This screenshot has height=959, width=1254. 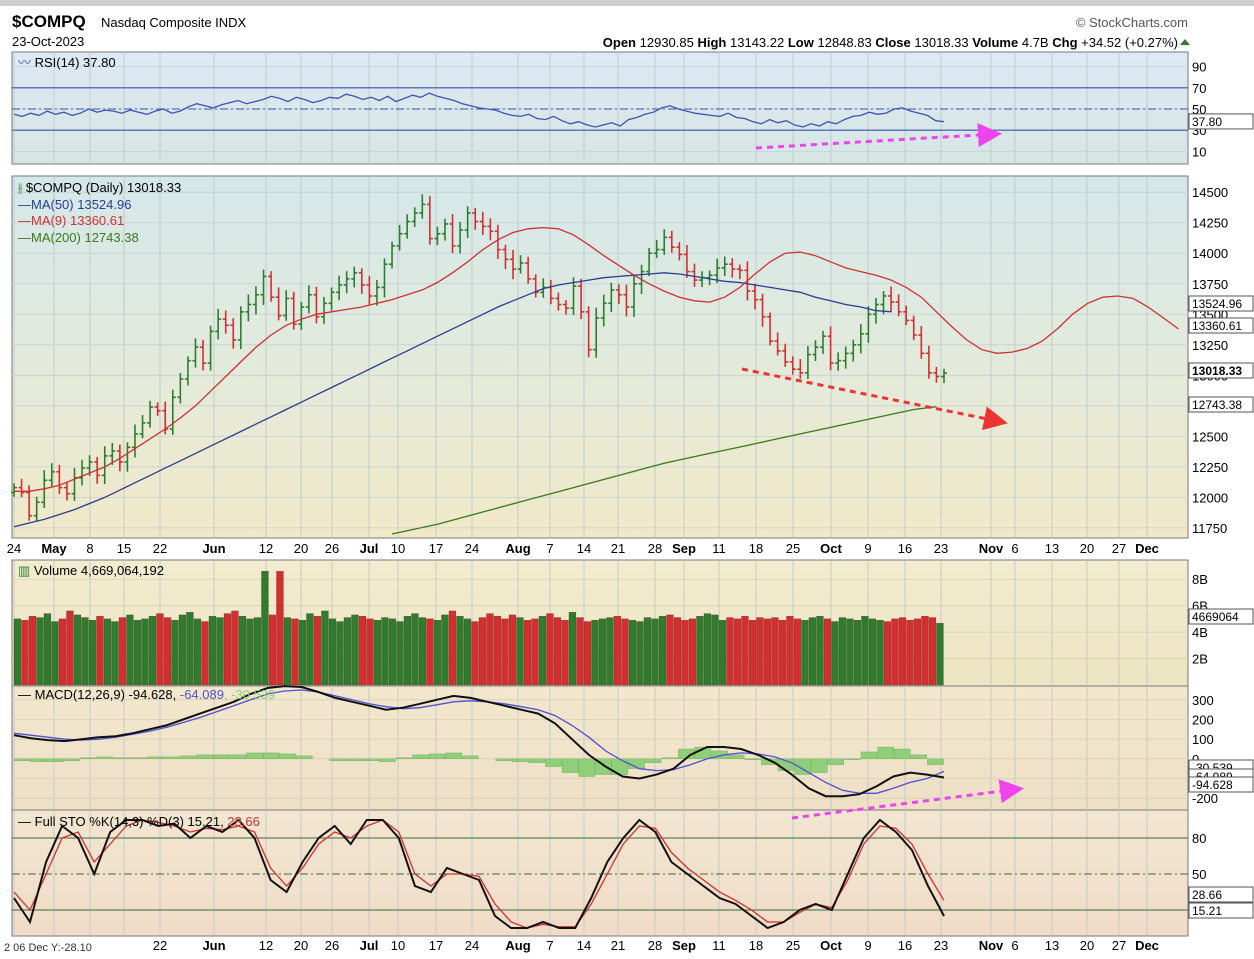 I want to click on x-tick-label: 27, so click(x=1119, y=548).